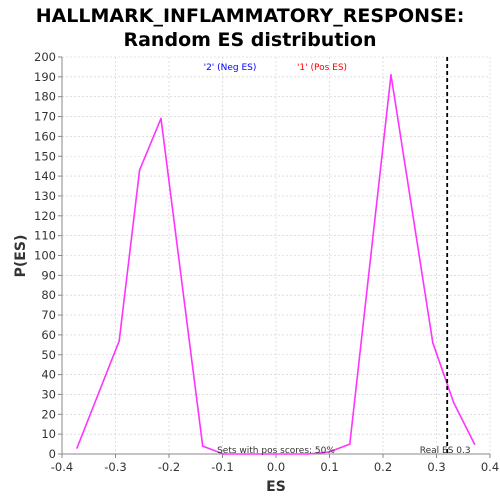 This screenshot has height=500, width=500. I want to click on y-tick-label: 100, so click(45, 256).